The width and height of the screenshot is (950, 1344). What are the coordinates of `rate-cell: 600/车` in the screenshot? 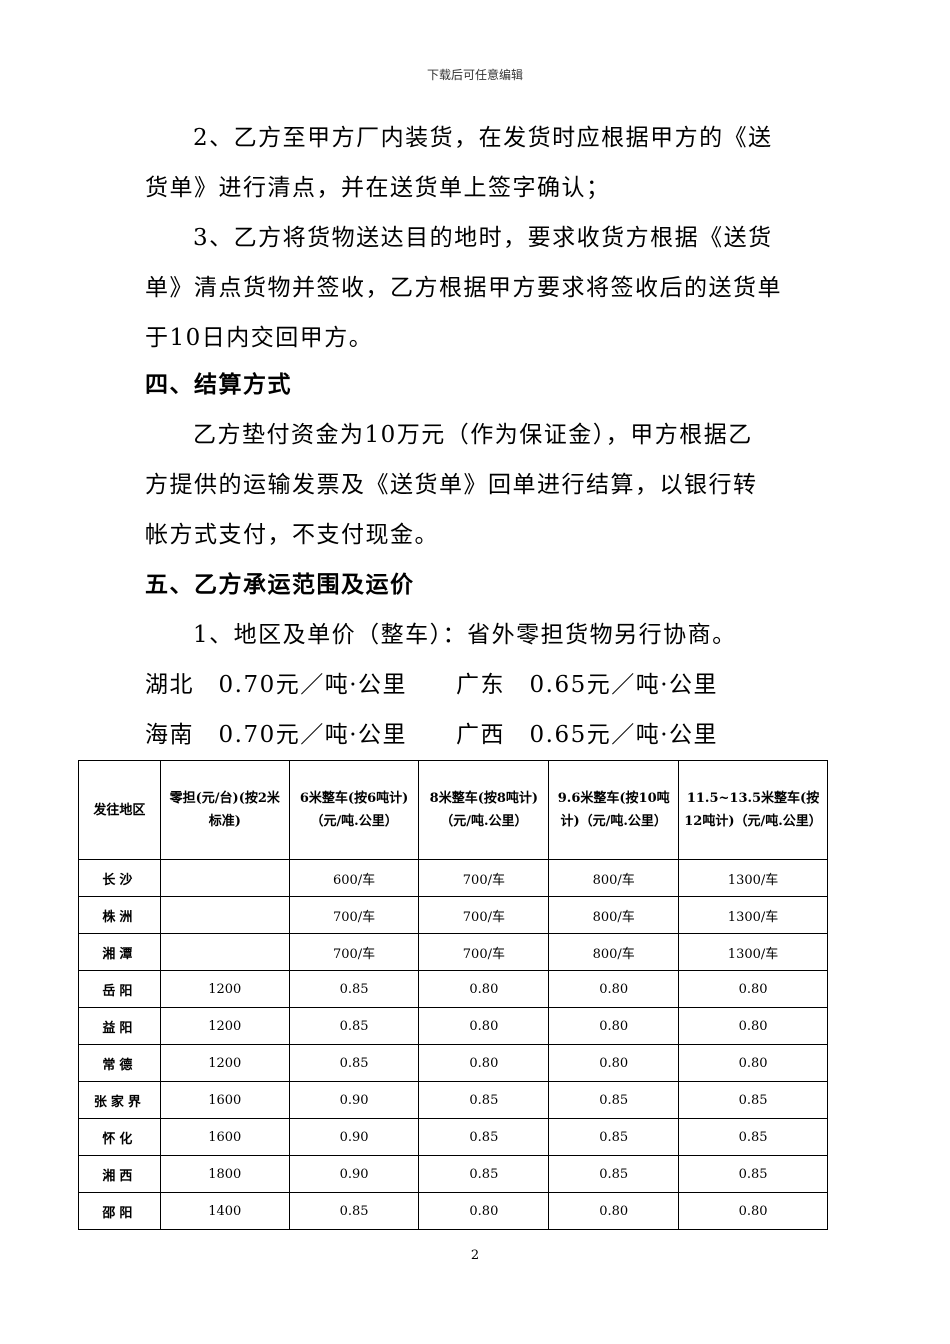 It's located at (354, 878).